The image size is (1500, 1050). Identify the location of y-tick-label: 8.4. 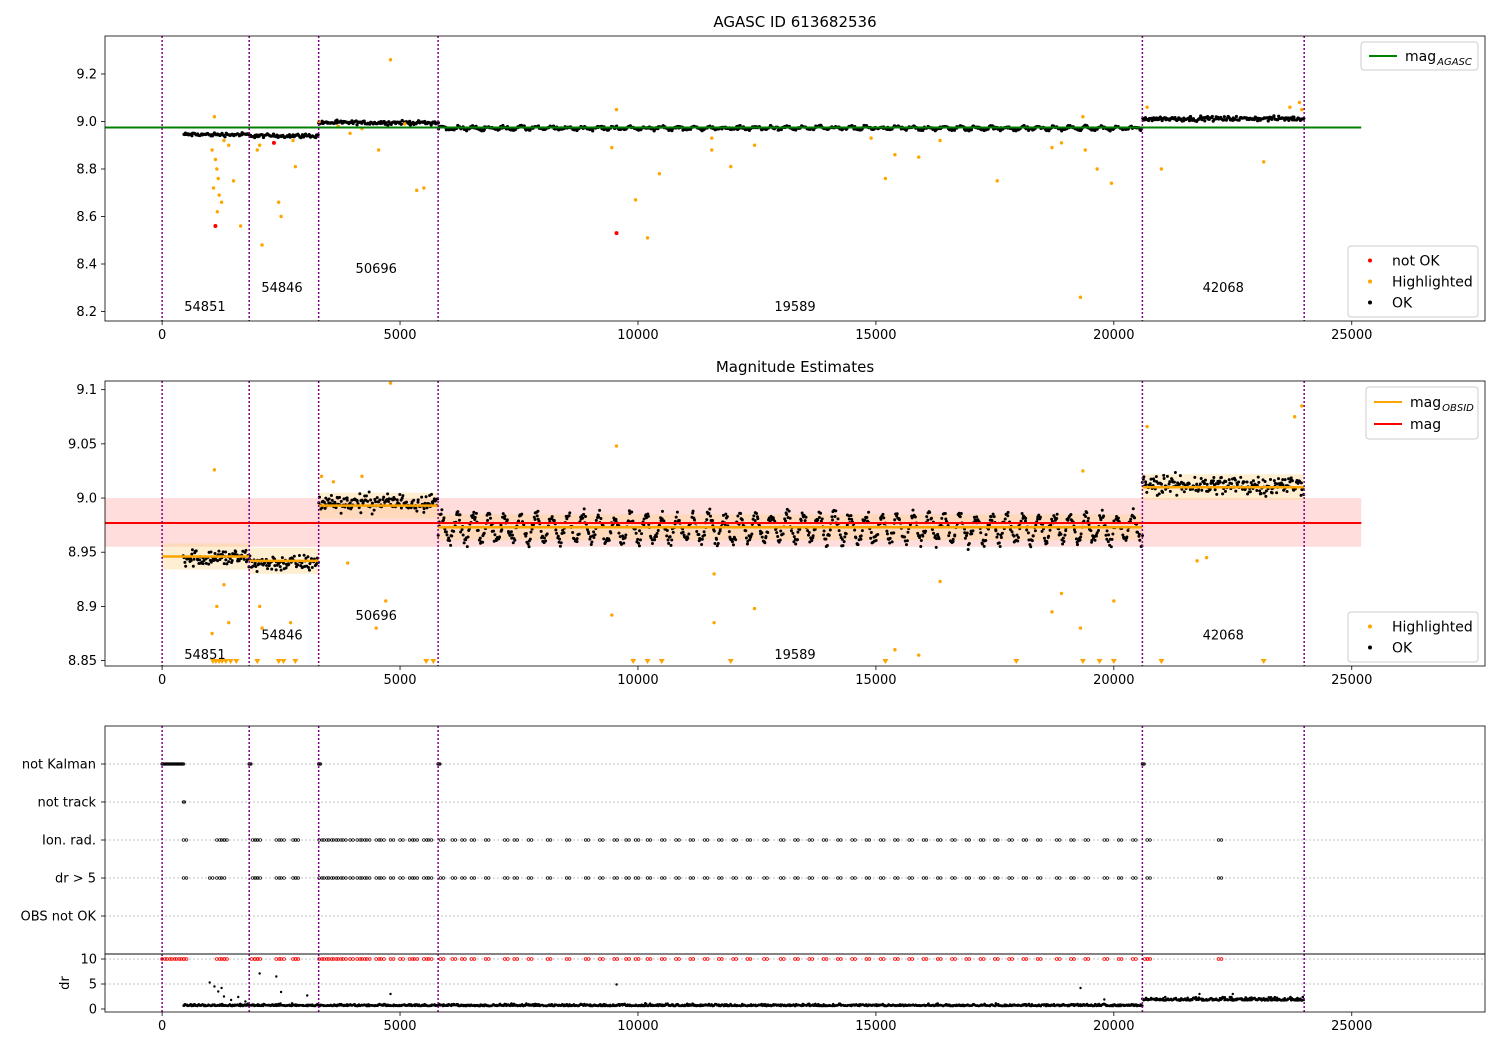
(86, 265).